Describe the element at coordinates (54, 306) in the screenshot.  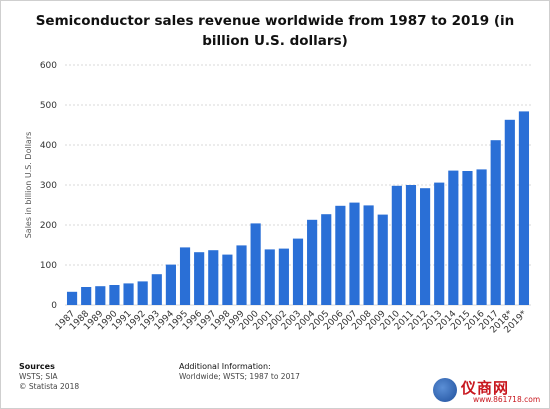
I see `y-tick-label: 0` at that location.